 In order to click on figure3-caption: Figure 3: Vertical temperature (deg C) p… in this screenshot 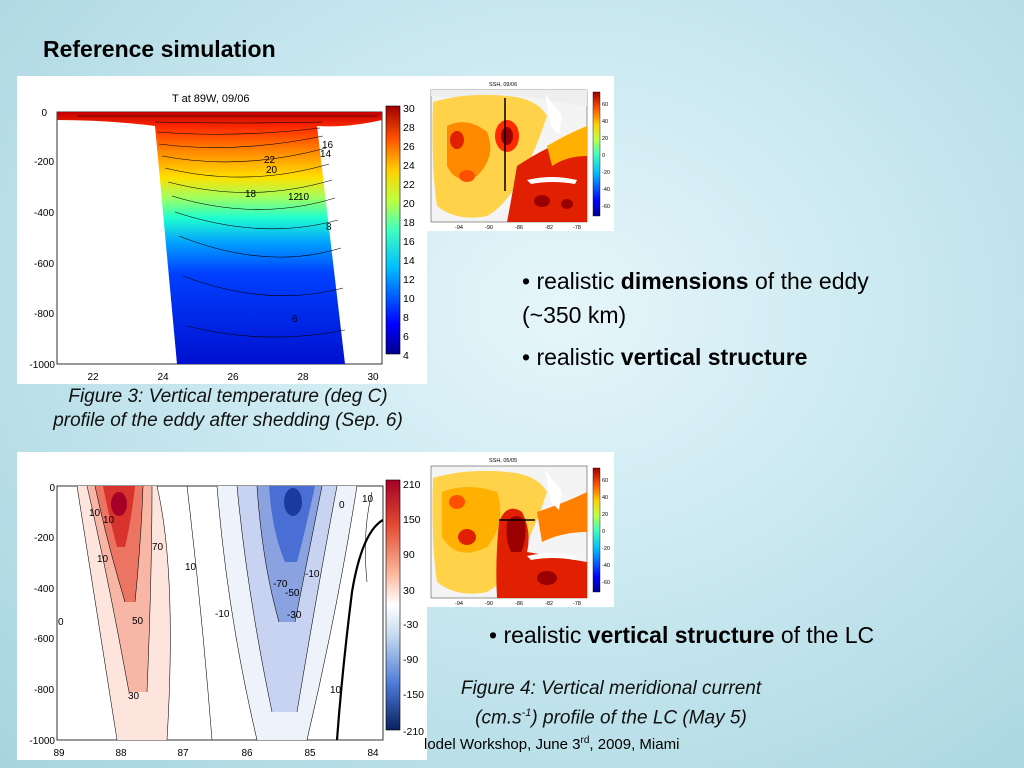, I will do `click(228, 409)`.